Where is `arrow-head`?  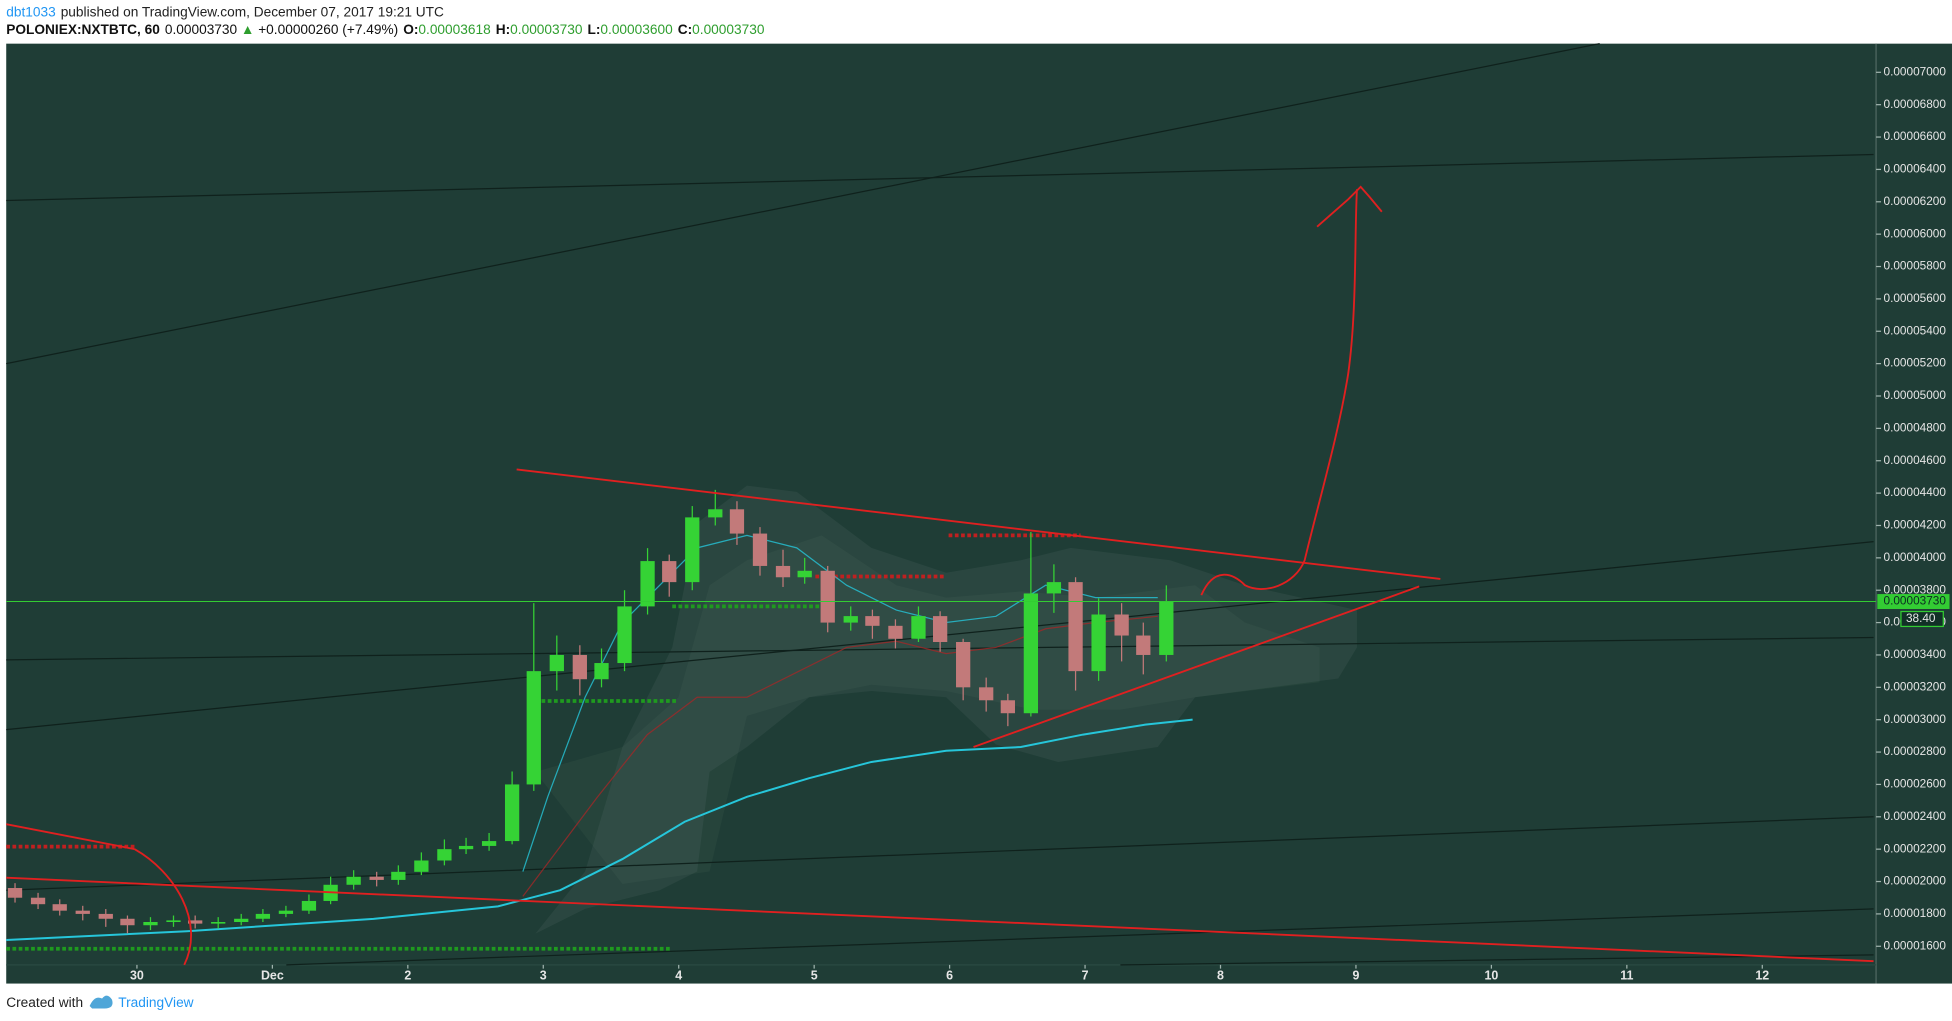
arrow-head is located at coordinates (1349, 206).